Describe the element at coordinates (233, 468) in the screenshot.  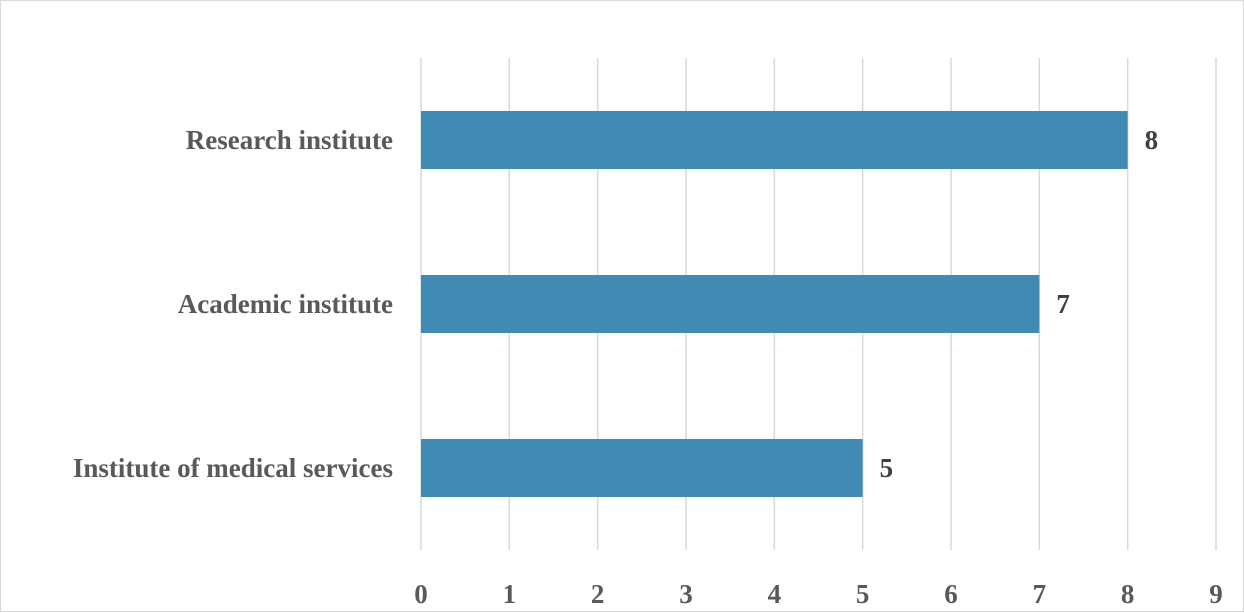
I see `category-label: Institute of medical services` at that location.